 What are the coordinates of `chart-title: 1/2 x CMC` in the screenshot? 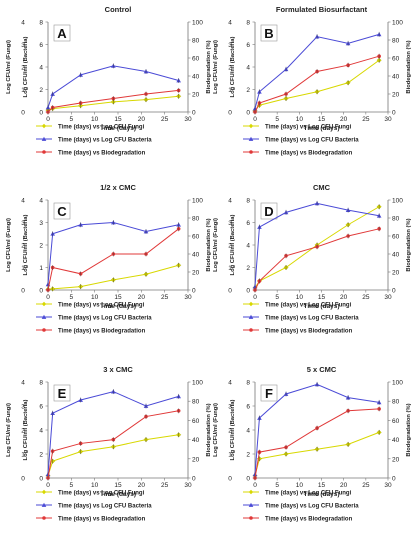 It's located at (118, 187).